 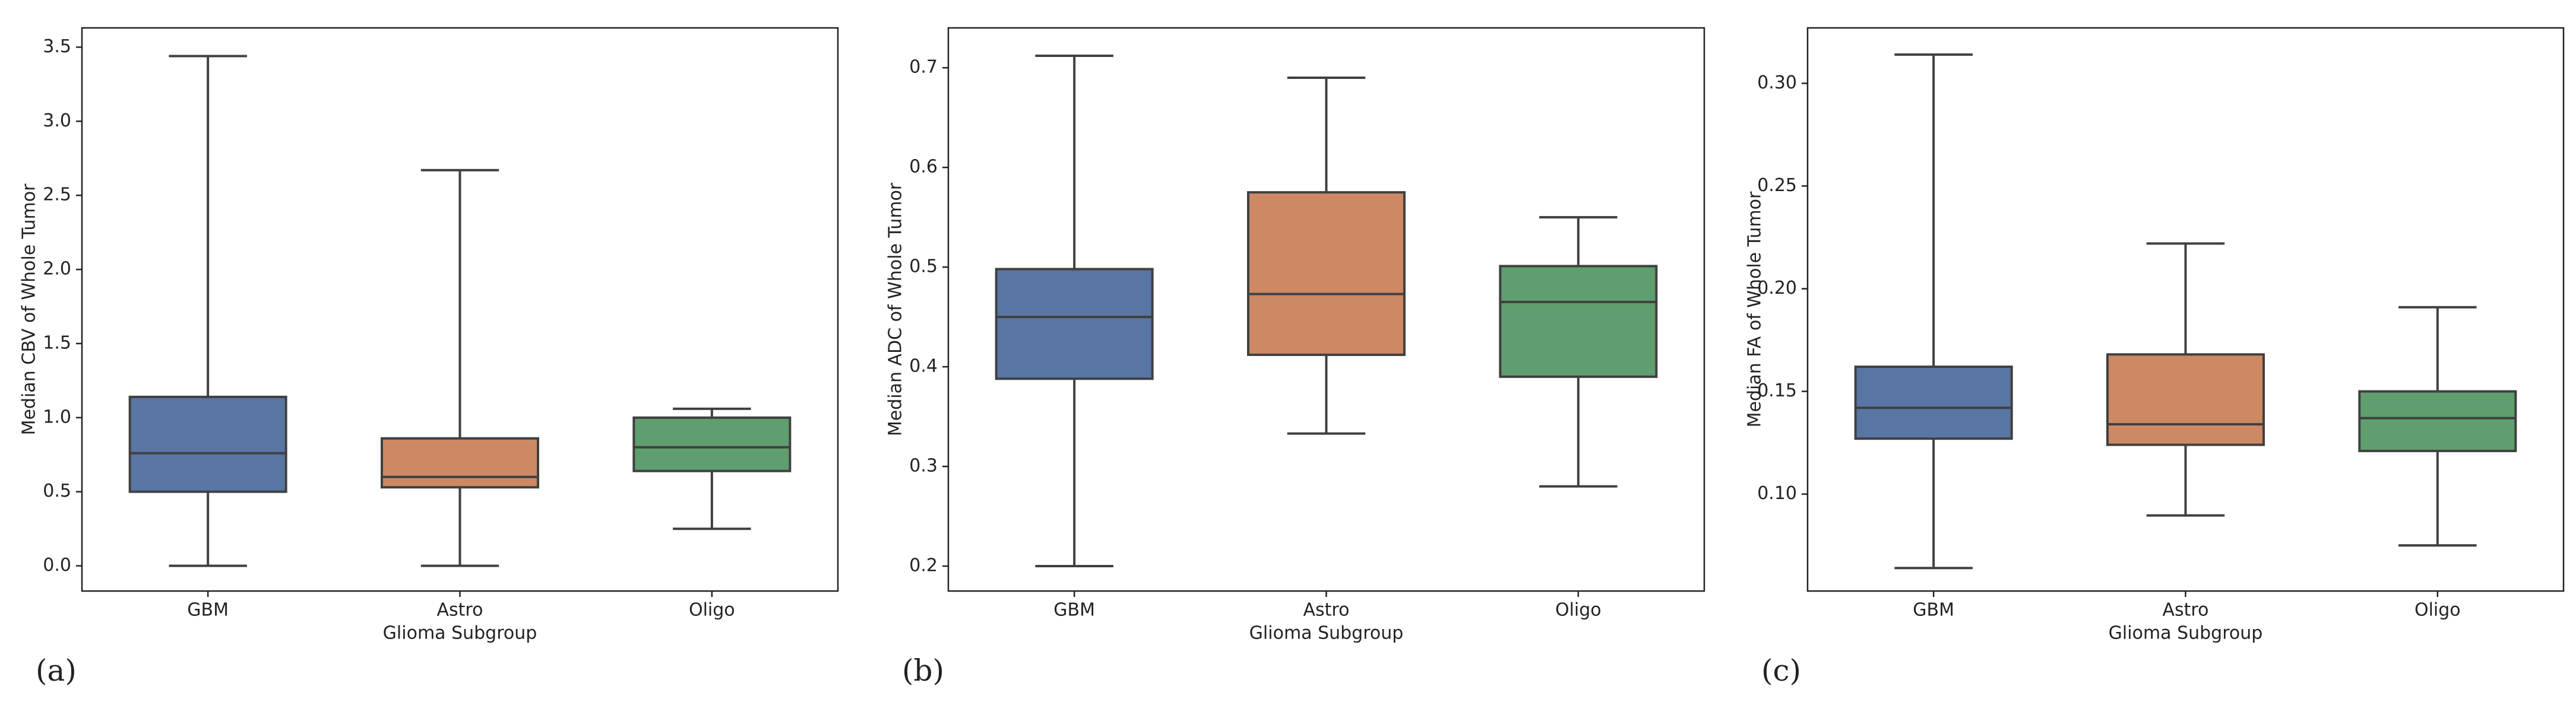 I want to click on y-tick-label: 0.30, so click(x=1777, y=82).